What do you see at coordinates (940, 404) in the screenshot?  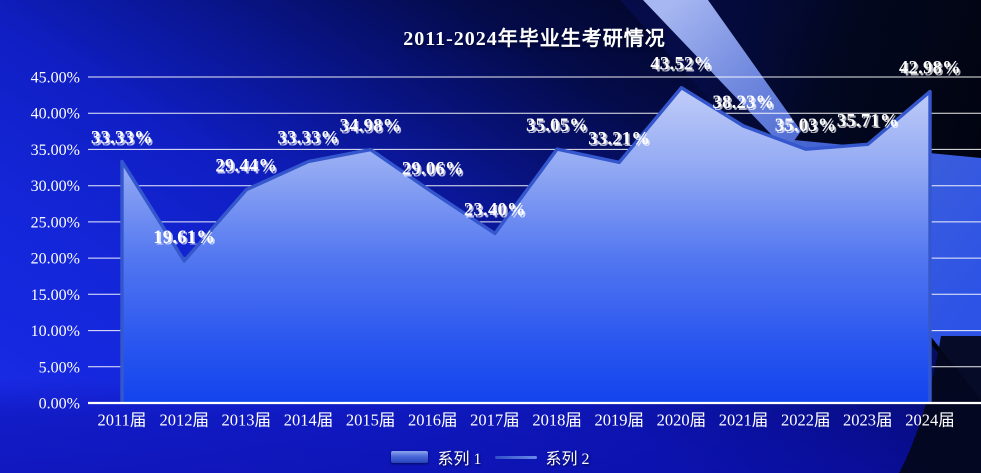 I see `dark-bottom-right-wedge` at bounding box center [940, 404].